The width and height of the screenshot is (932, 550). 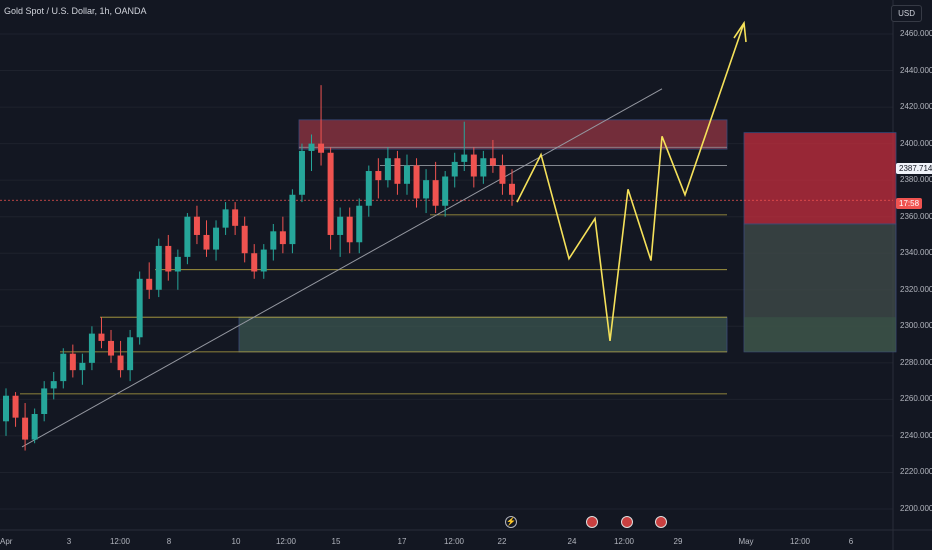 I want to click on price-tick: 2380.000, so click(x=916, y=180).